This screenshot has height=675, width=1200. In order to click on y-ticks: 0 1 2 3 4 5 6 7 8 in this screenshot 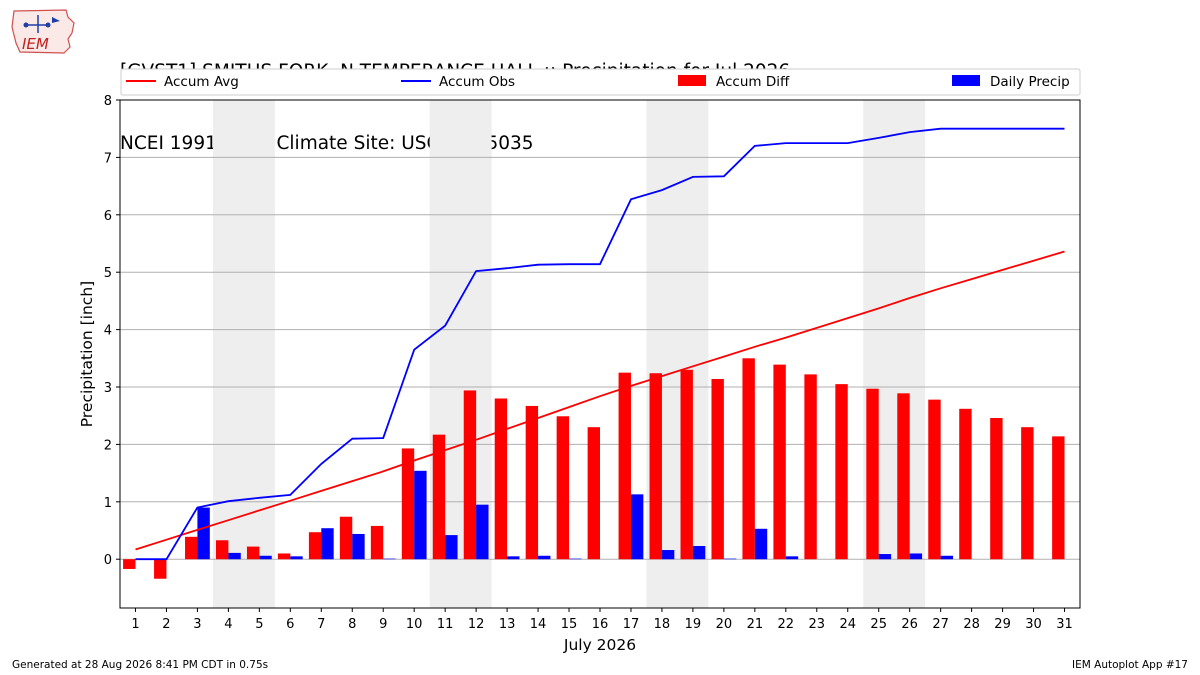, I will do `click(112, 331)`.